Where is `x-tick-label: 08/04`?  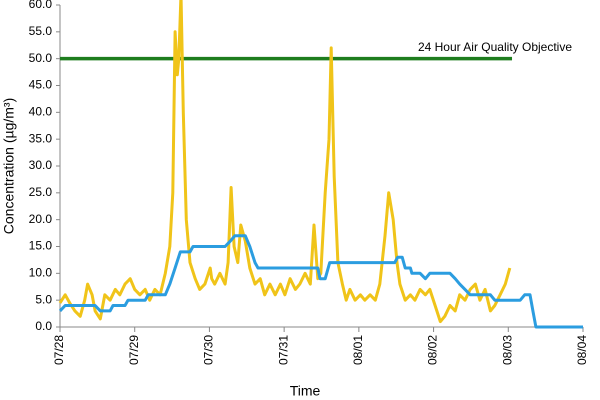 x-tick-label: 08/04 is located at coordinates (582, 350).